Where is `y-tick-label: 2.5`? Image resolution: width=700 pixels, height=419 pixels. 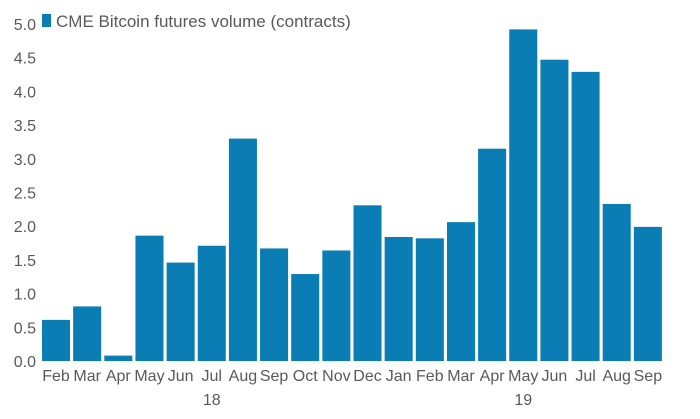 y-tick-label: 2.5 is located at coordinates (25, 194).